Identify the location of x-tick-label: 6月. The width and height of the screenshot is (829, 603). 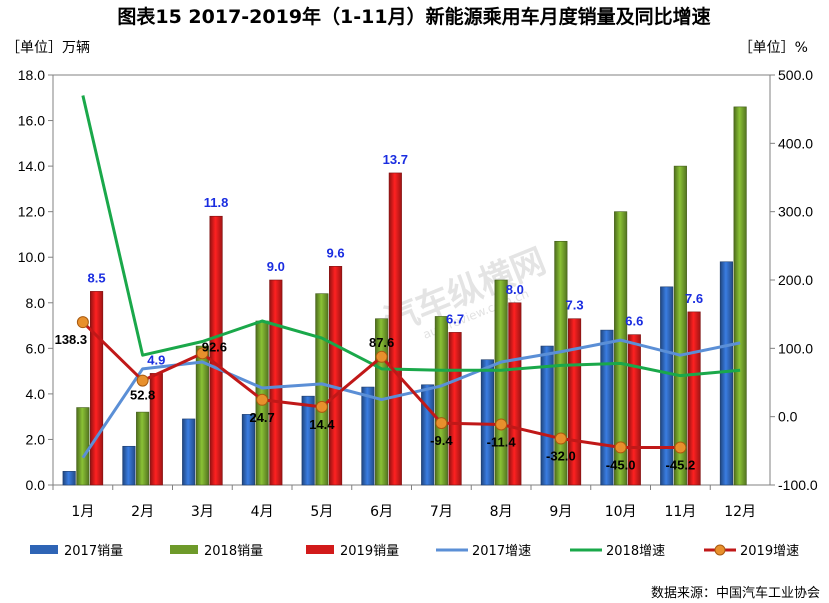
(381, 512).